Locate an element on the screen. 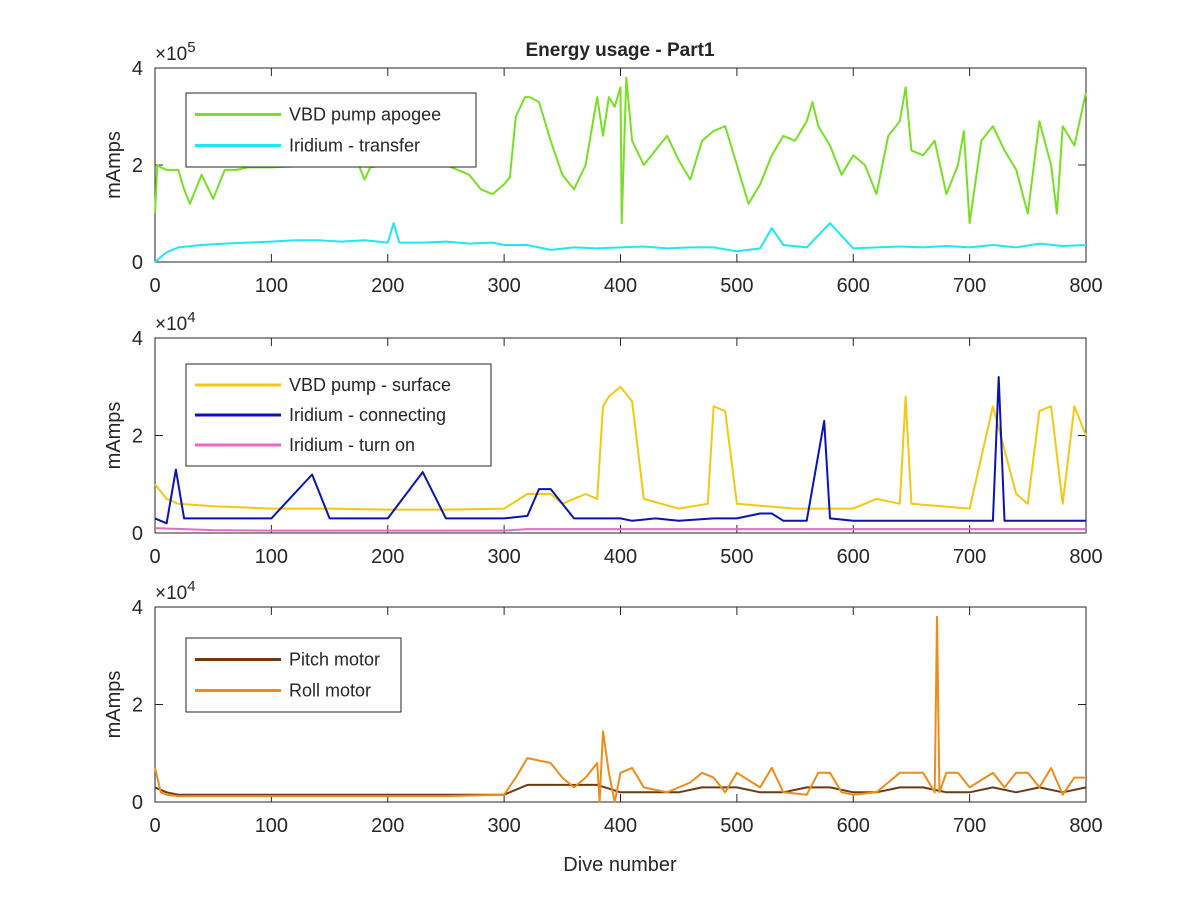 The image size is (1200, 900). legend-entry: VBD pump - surface is located at coordinates (370, 385).